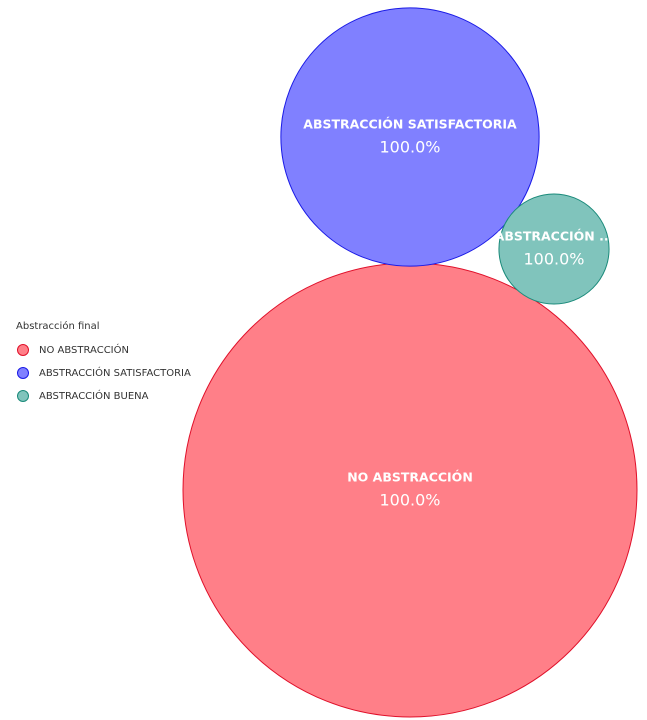 This screenshot has height=720, width=647. Describe the element at coordinates (84, 349) in the screenshot. I see `legend-label: NO ABSTRACCIÓN` at that location.